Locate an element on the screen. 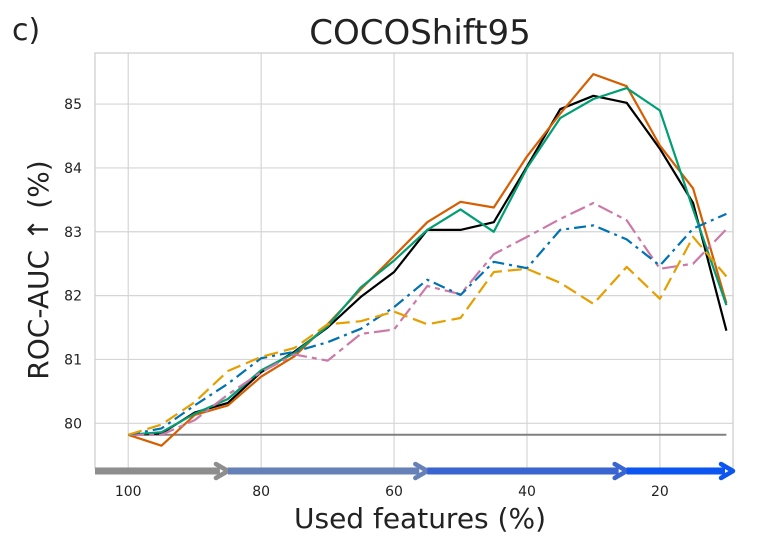 The image size is (762, 545). x-tick-label: 20 is located at coordinates (660, 492).